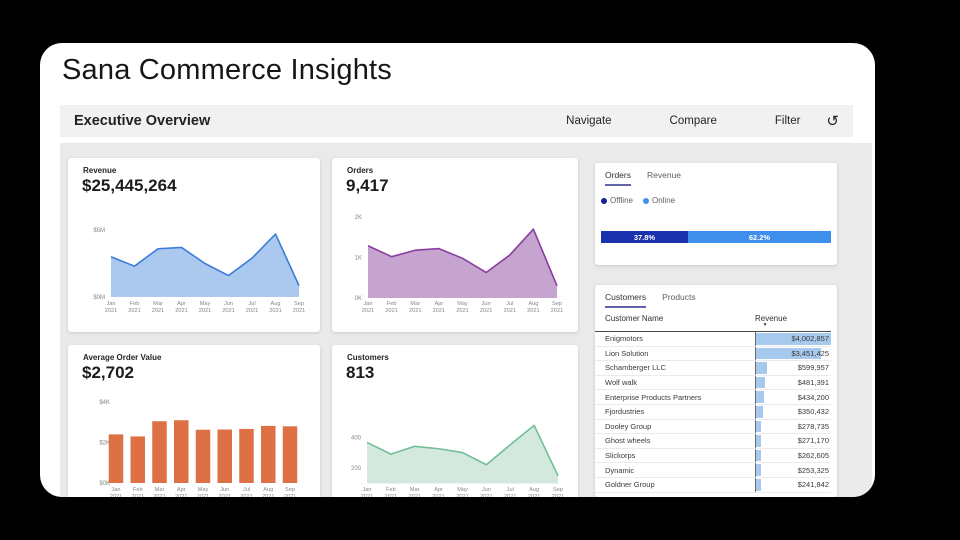 Image resolution: width=960 pixels, height=540 pixels. Describe the element at coordinates (679, 297) in the screenshot. I see `table-tab-products: Products` at that location.